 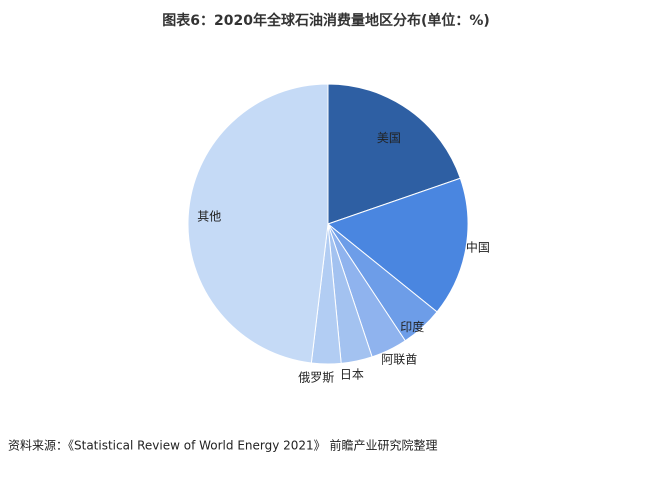 What do you see at coordinates (316, 377) in the screenshot?
I see `slice-label: 俄罗斯` at bounding box center [316, 377].